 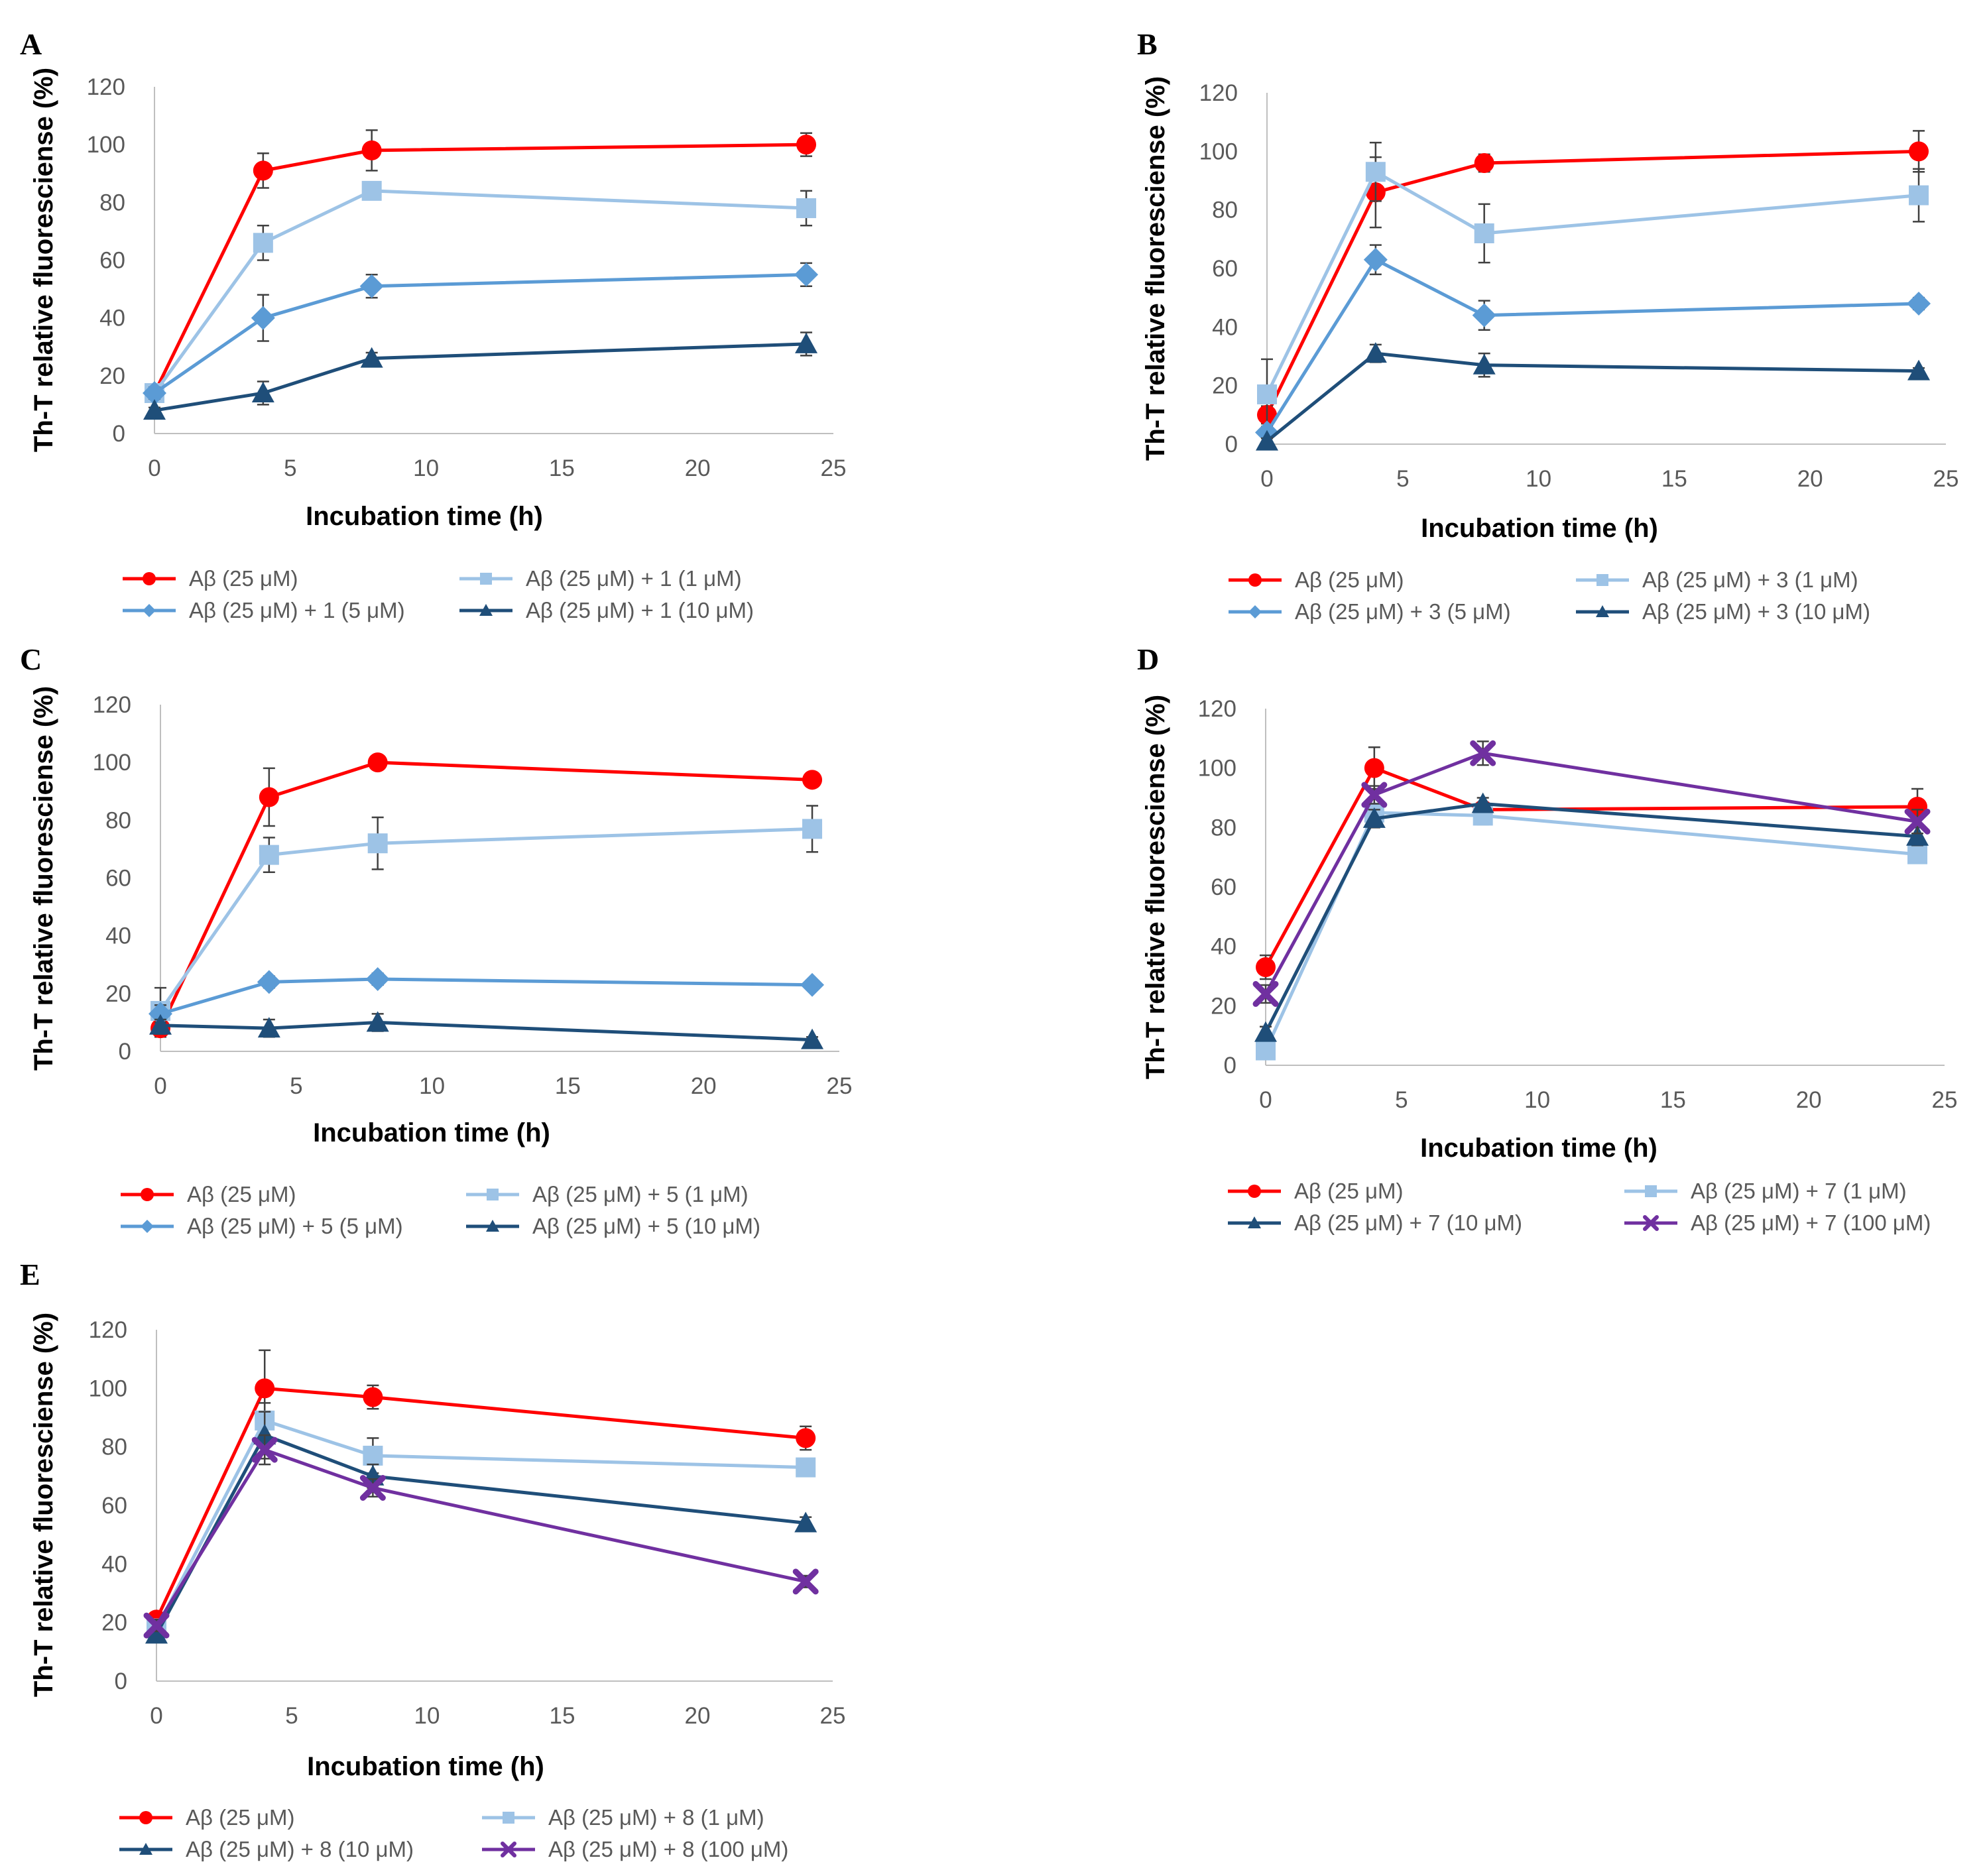 I want to click on legend-label: Aβ (25 μM) + 5 (10 μM), so click(x=646, y=1226).